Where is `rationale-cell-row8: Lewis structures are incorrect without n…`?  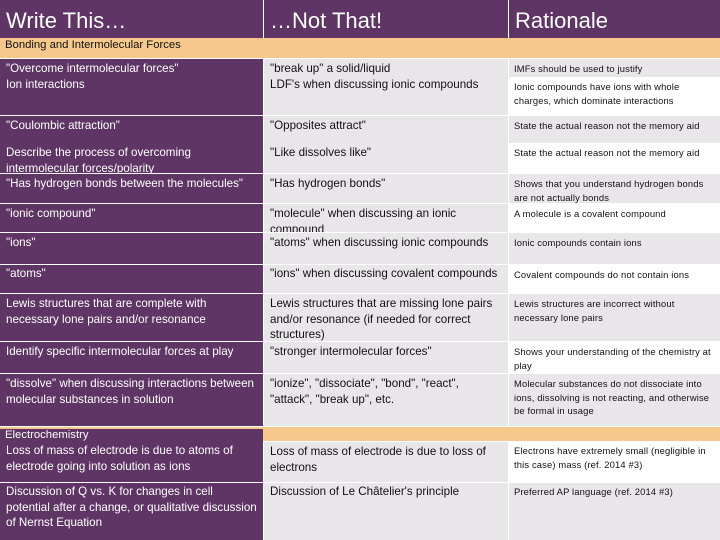
rationale-cell-row8: Lewis structures are incorrect without n… is located at coordinates (614, 317).